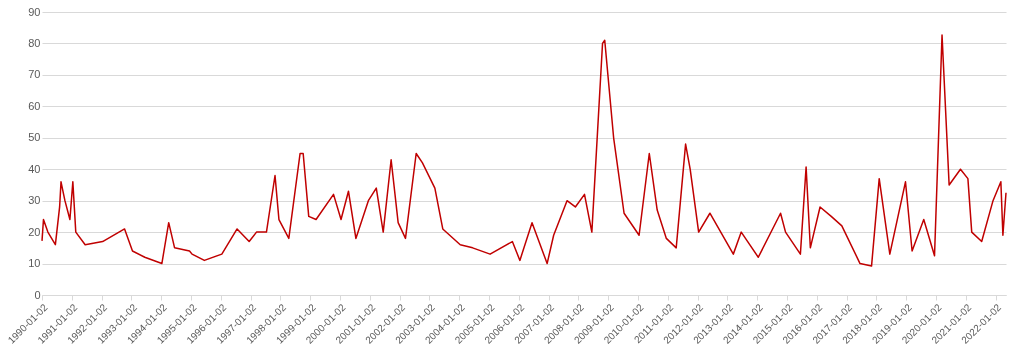 Image resolution: width=1015 pixels, height=348 pixels. I want to click on y-tick-label: 70, so click(34, 74).